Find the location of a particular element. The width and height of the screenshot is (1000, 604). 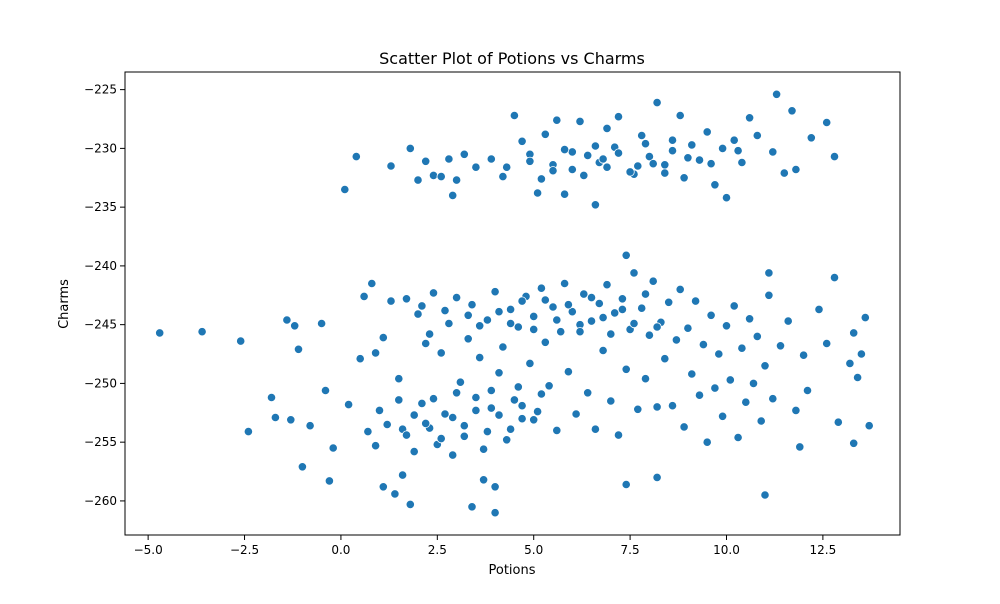

y-tick-label: −240 is located at coordinates (100, 266).